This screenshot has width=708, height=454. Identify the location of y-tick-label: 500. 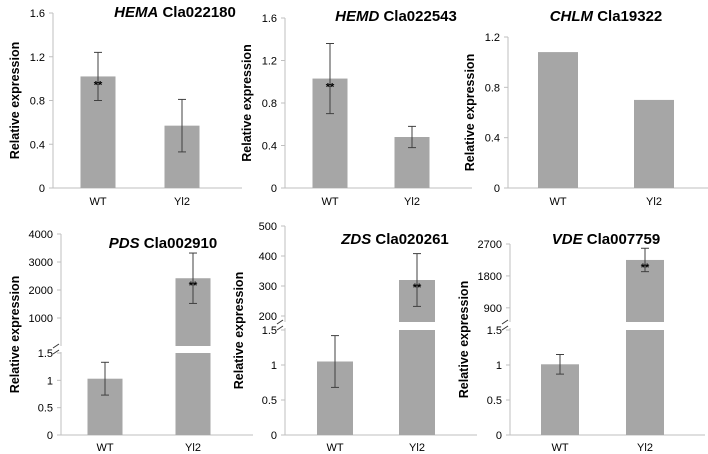
(268, 227).